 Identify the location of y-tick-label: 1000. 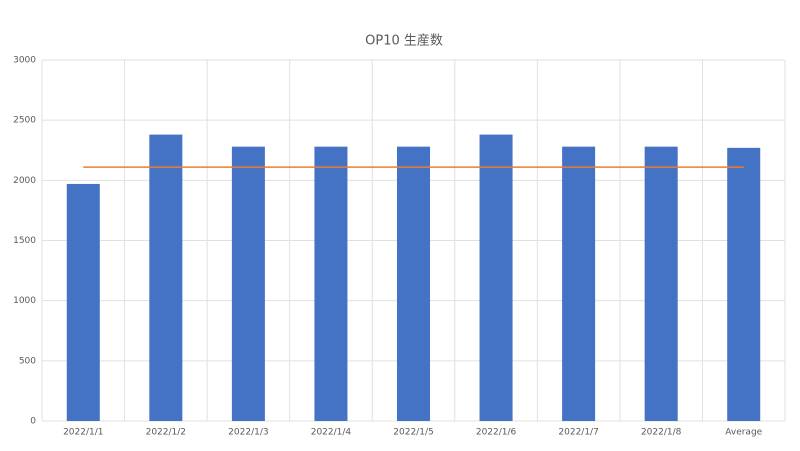
(24, 301).